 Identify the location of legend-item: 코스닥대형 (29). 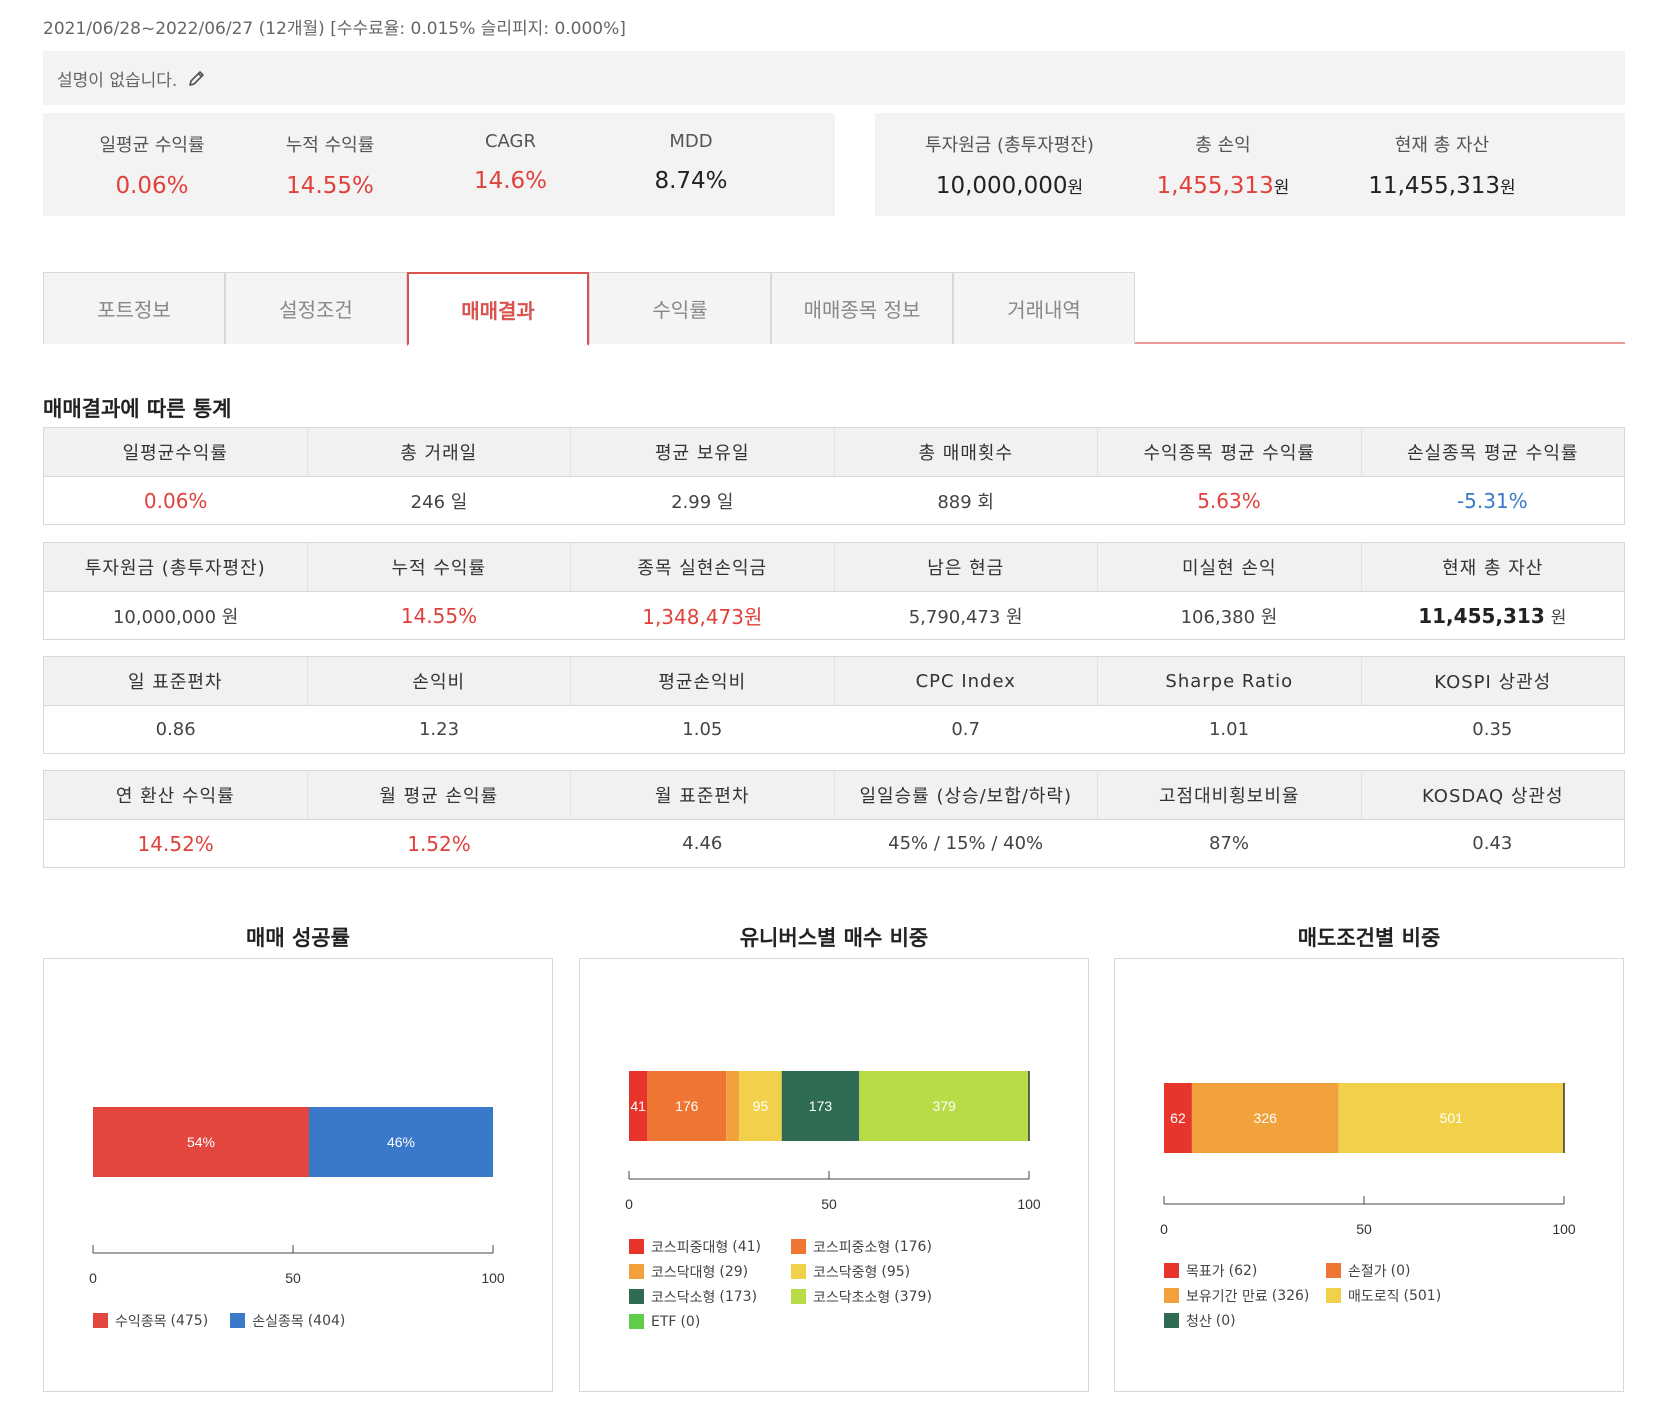
(710, 1271).